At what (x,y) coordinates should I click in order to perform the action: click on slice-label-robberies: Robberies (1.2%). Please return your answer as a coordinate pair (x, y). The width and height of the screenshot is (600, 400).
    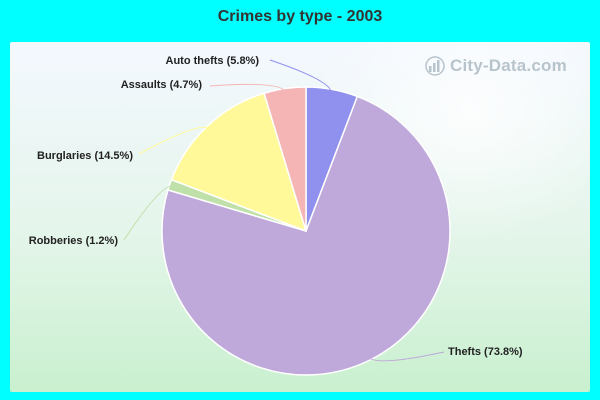
    Looking at the image, I should click on (74, 241).